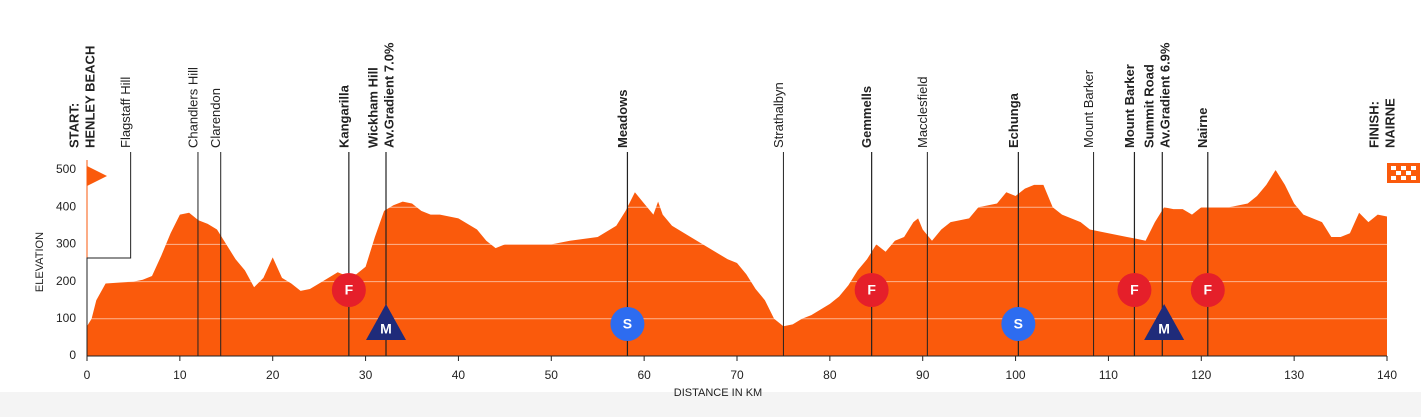  Describe the element at coordinates (40, 262) in the screenshot. I see `y-axis-label: ELEVATION` at that location.